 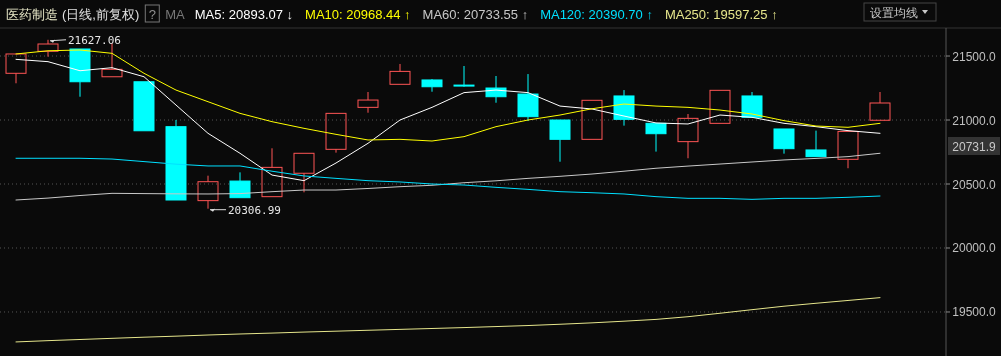 What do you see at coordinates (448, 320) in the screenshot?
I see `line-series` at bounding box center [448, 320].